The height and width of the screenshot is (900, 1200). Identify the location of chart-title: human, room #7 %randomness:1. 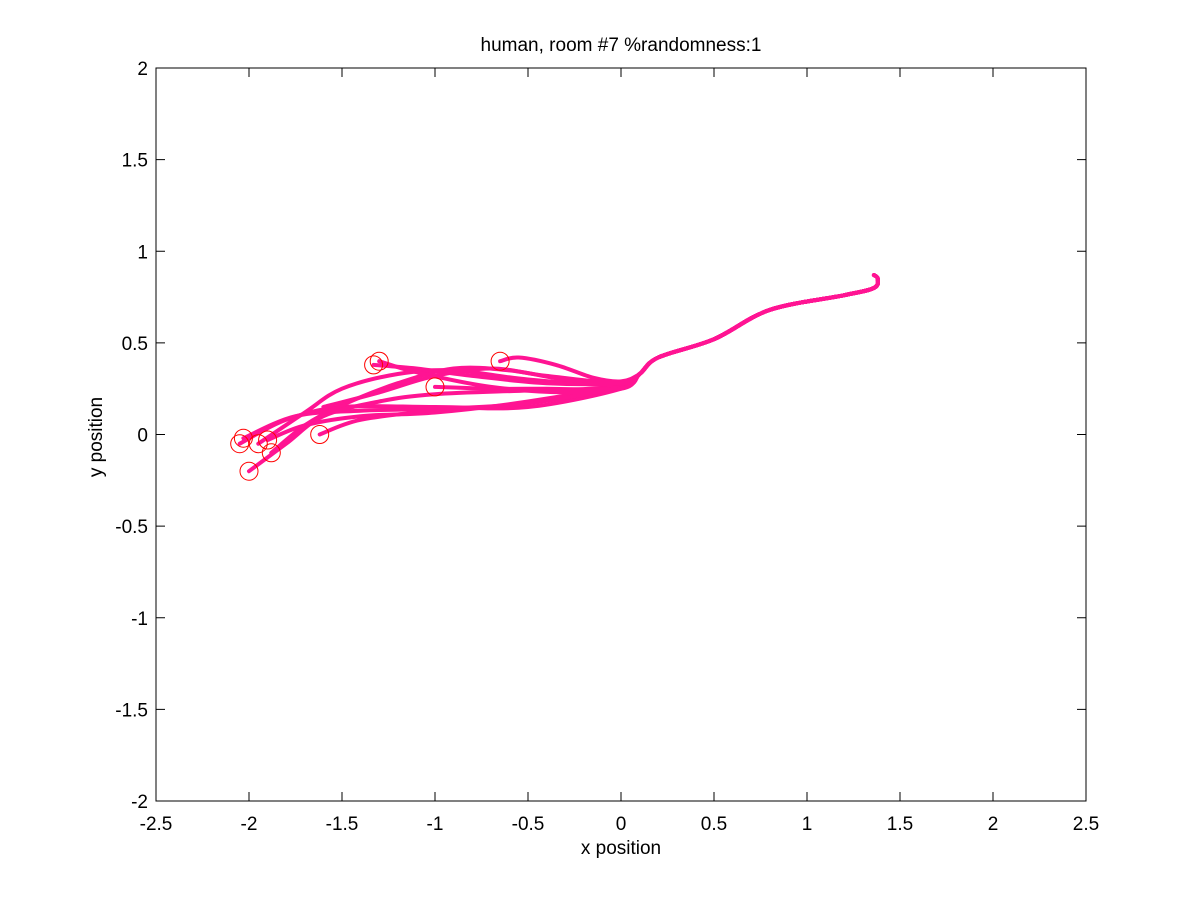
(621, 45).